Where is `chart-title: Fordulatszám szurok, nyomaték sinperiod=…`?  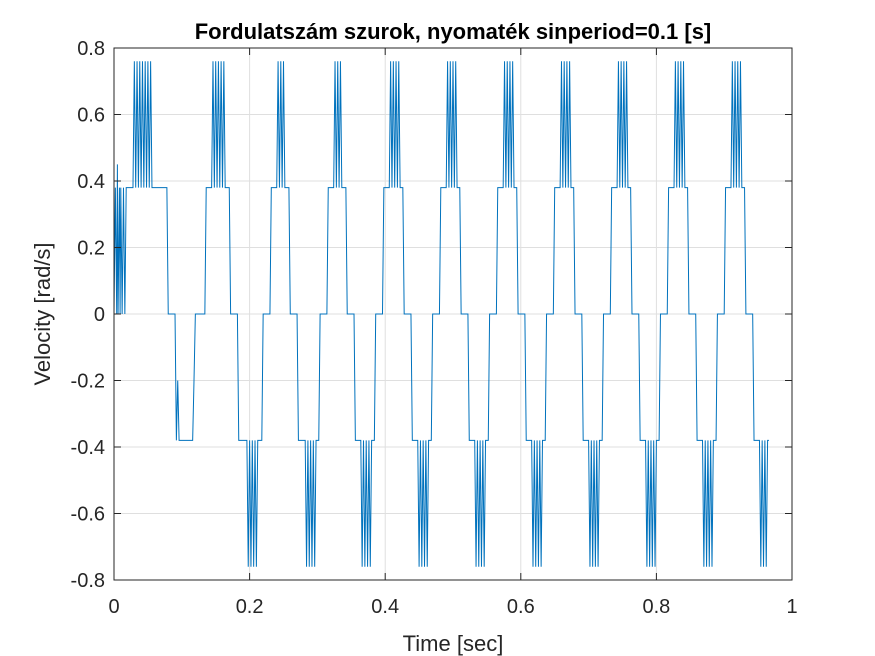
chart-title: Fordulatszám szurok, nyomaték sinperiod=… is located at coordinates (453, 31).